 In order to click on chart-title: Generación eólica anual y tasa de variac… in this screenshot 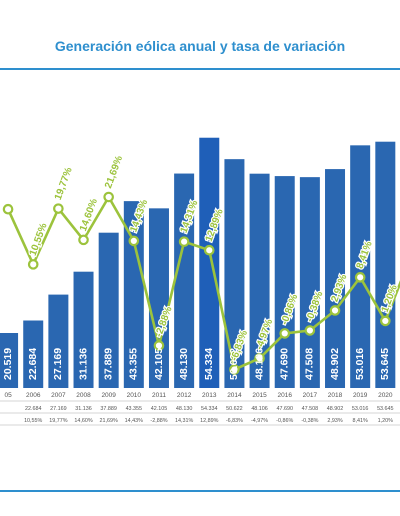, I will do `click(200, 46)`.